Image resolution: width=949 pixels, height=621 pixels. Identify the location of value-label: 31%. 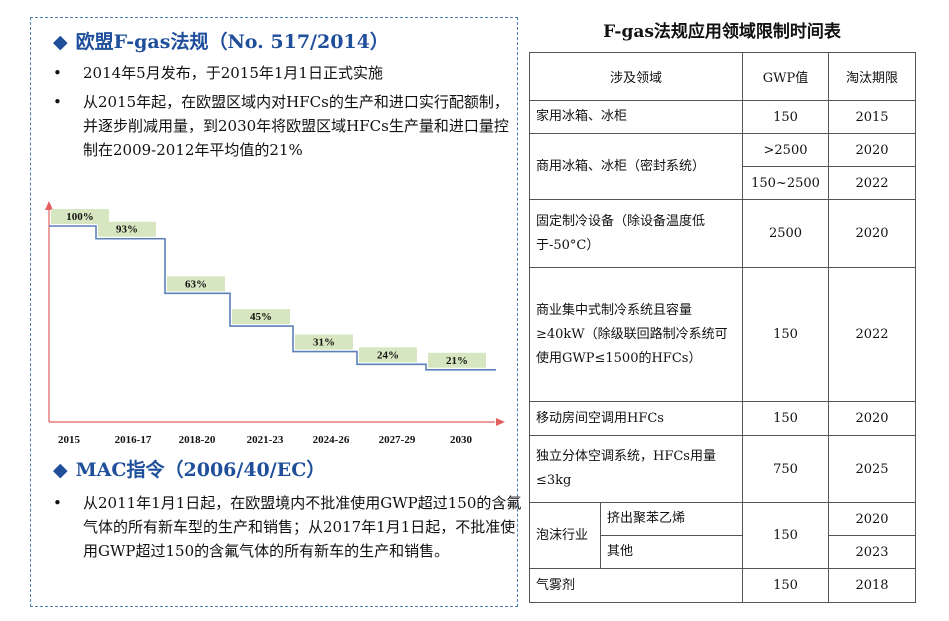
(324, 343).